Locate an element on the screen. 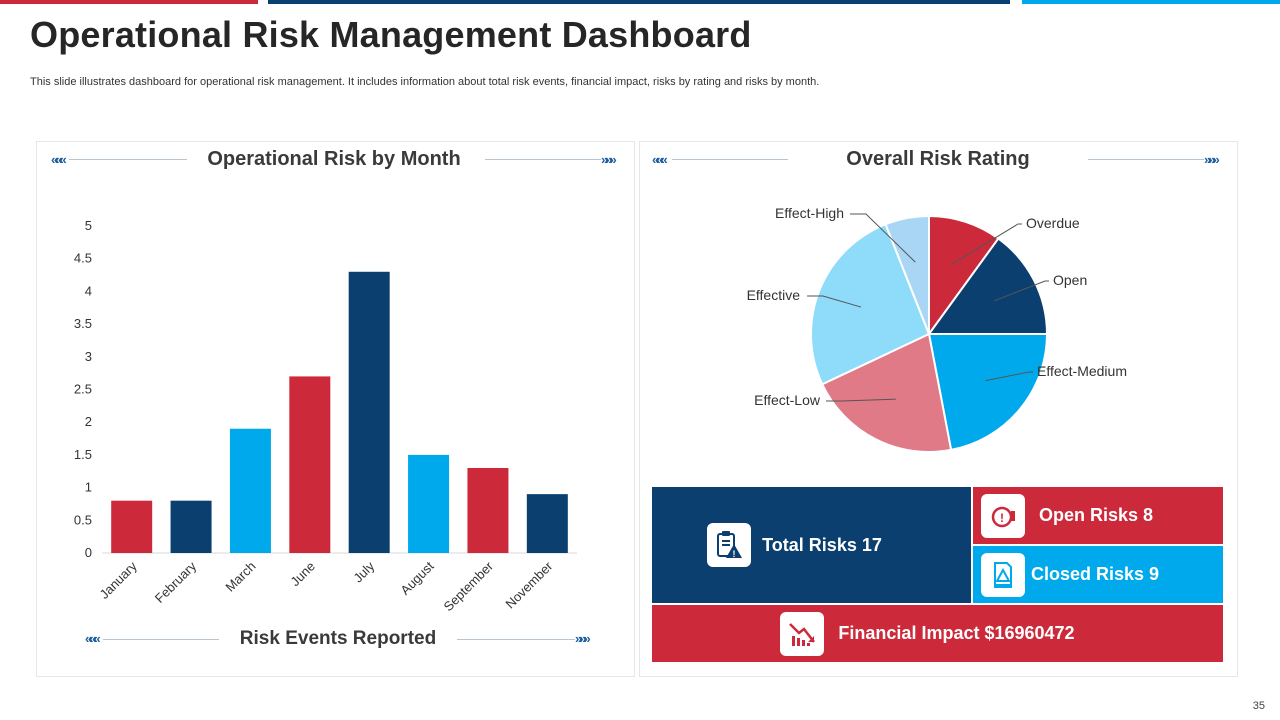 The image size is (1280, 720). x-tick-label: June is located at coordinates (302, 574).